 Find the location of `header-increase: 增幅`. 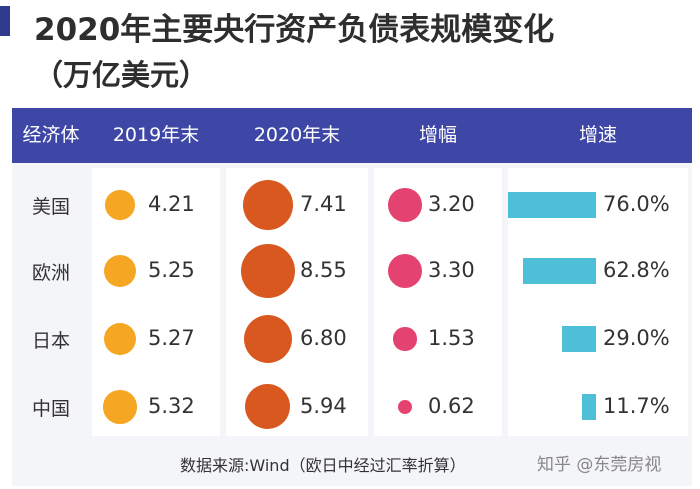

header-increase: 增幅 is located at coordinates (437, 135).